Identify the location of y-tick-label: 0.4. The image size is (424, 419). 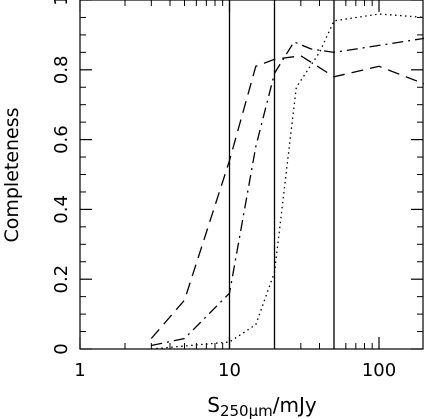
(61, 209).